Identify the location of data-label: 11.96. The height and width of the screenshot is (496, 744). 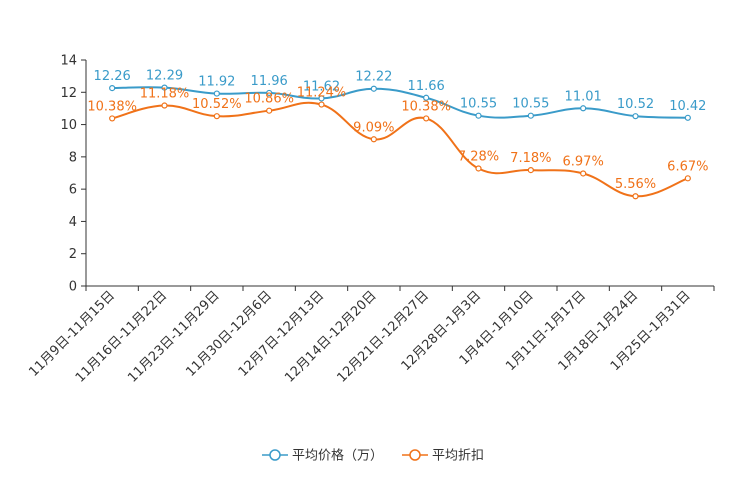
(269, 81).